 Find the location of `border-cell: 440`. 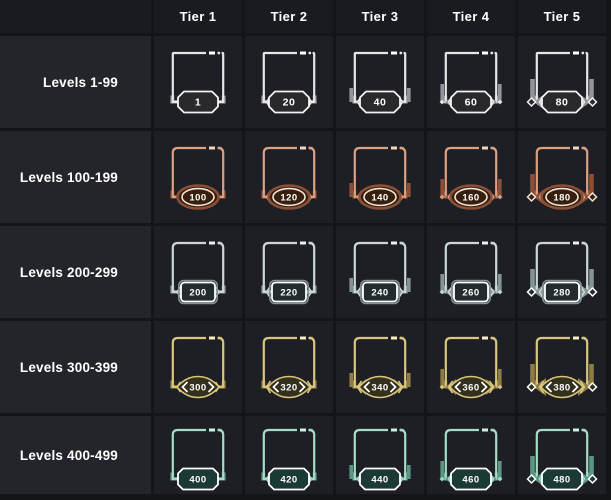

border-cell: 440 is located at coordinates (380, 455).